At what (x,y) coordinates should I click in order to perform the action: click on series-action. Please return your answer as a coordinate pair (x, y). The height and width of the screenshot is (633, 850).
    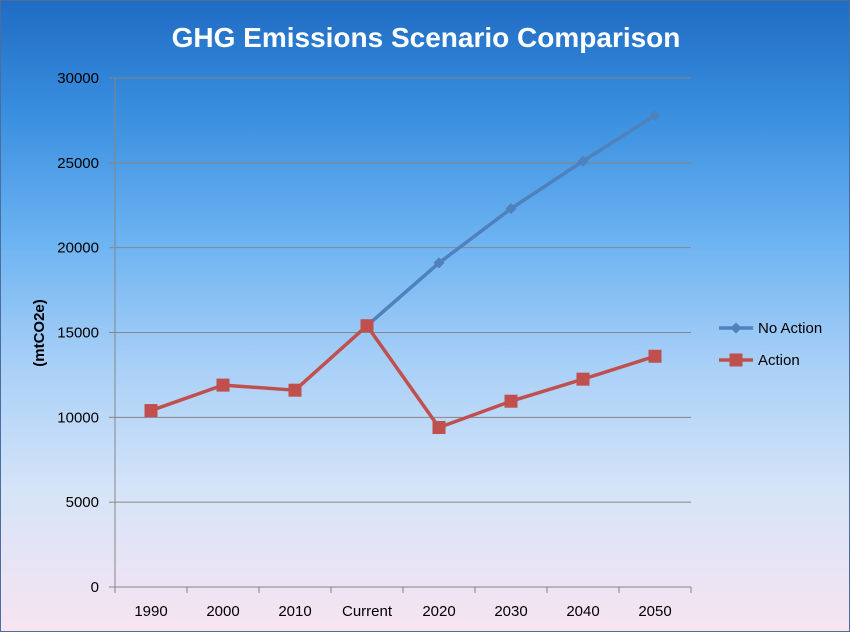
    Looking at the image, I should click on (403, 377).